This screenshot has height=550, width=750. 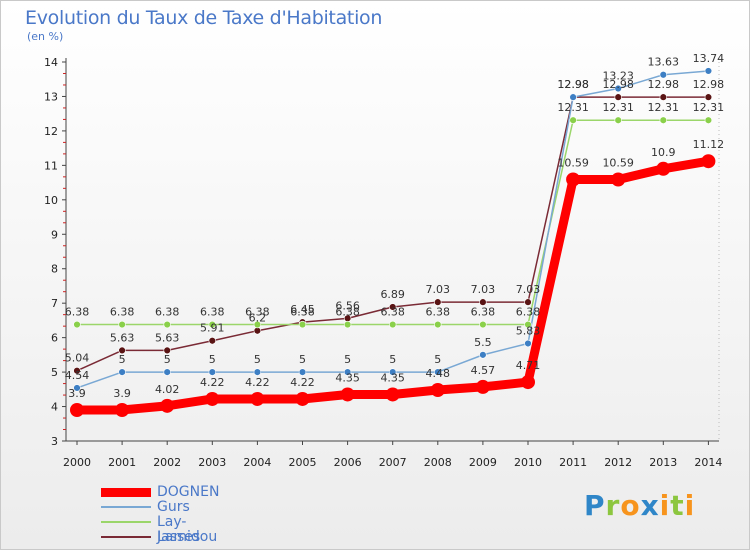 What do you see at coordinates (573, 462) in the screenshot?
I see `x-tick-label: 2011` at bounding box center [573, 462].